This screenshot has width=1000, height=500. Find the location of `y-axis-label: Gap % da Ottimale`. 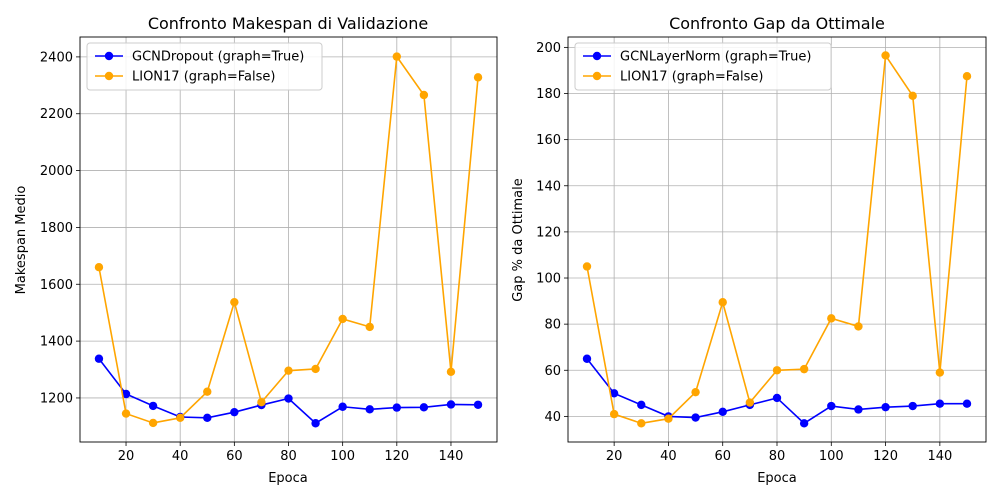

y-axis-label: Gap % da Ottimale is located at coordinates (518, 240).